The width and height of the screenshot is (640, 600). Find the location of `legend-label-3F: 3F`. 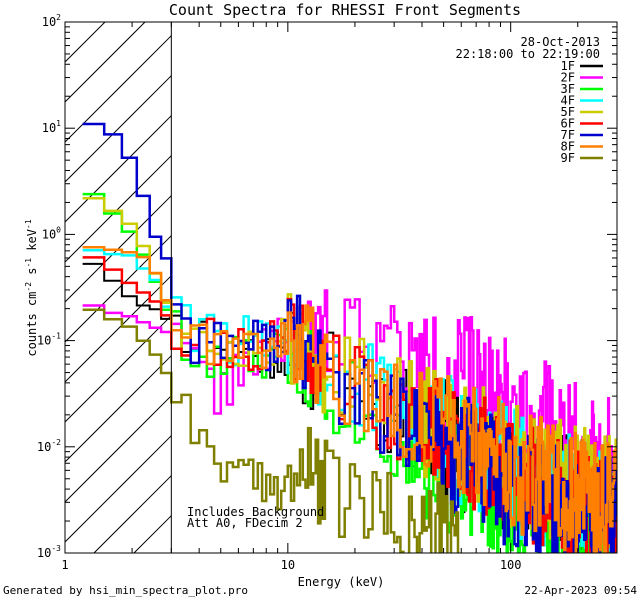

legend-label-3F: 3F is located at coordinates (568, 89).